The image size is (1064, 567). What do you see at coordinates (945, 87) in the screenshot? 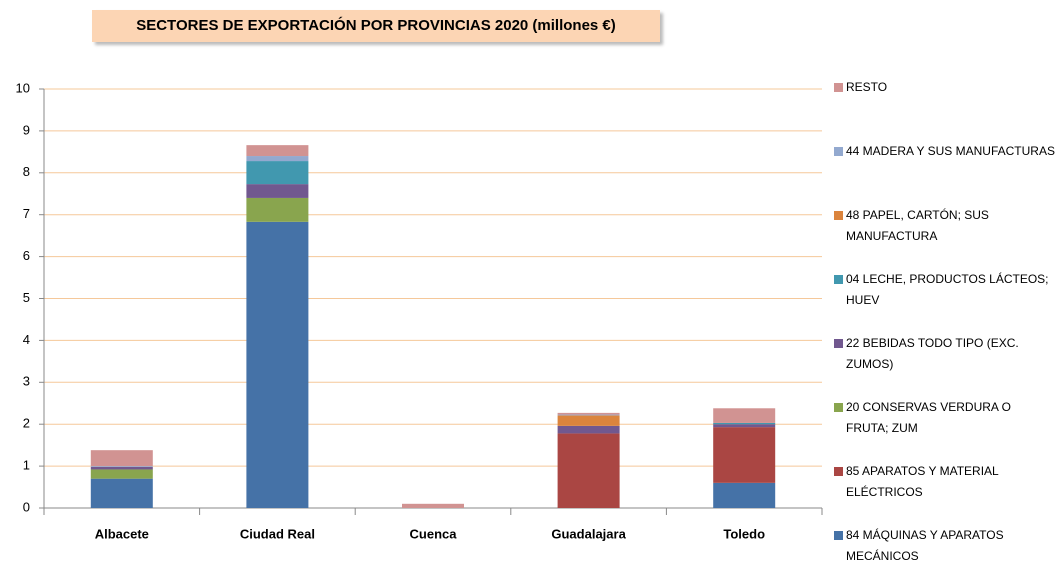
I see `legend-item: RESTO` at bounding box center [945, 87].